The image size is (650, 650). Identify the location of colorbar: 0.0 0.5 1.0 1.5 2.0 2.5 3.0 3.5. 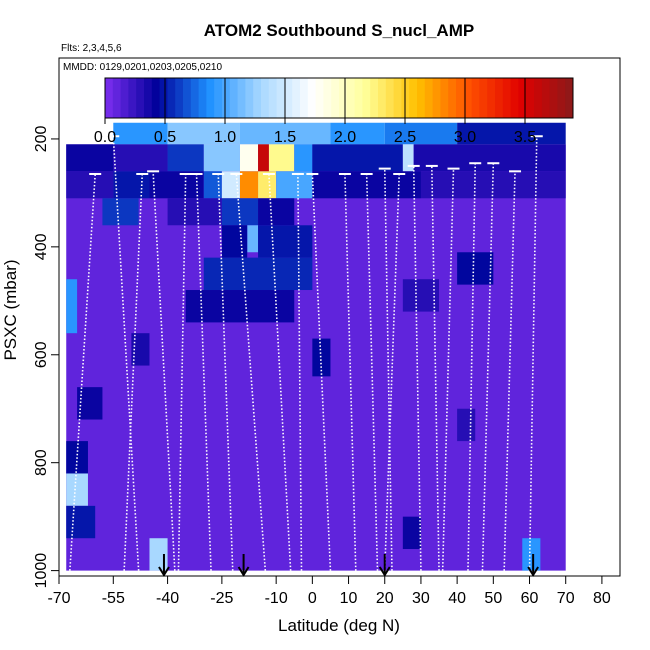
(334, 111).